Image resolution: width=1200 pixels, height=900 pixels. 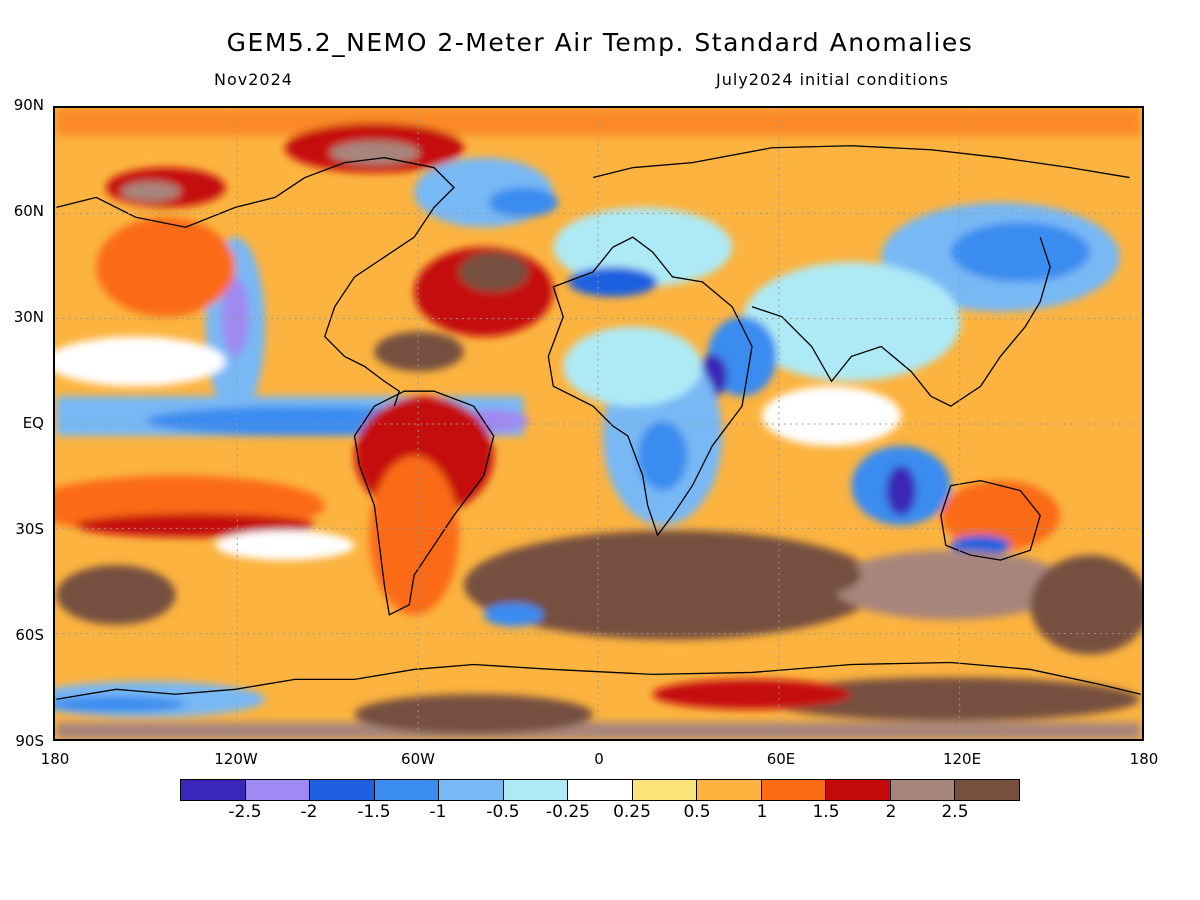 I want to click on lon-label-120e: 120E, so click(x=962, y=759).